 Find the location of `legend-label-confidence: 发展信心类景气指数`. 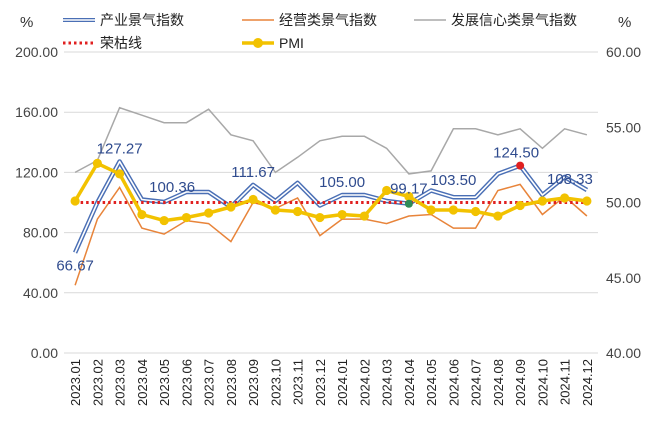

legend-label-confidence: 发展信心类景气指数 is located at coordinates (514, 20).